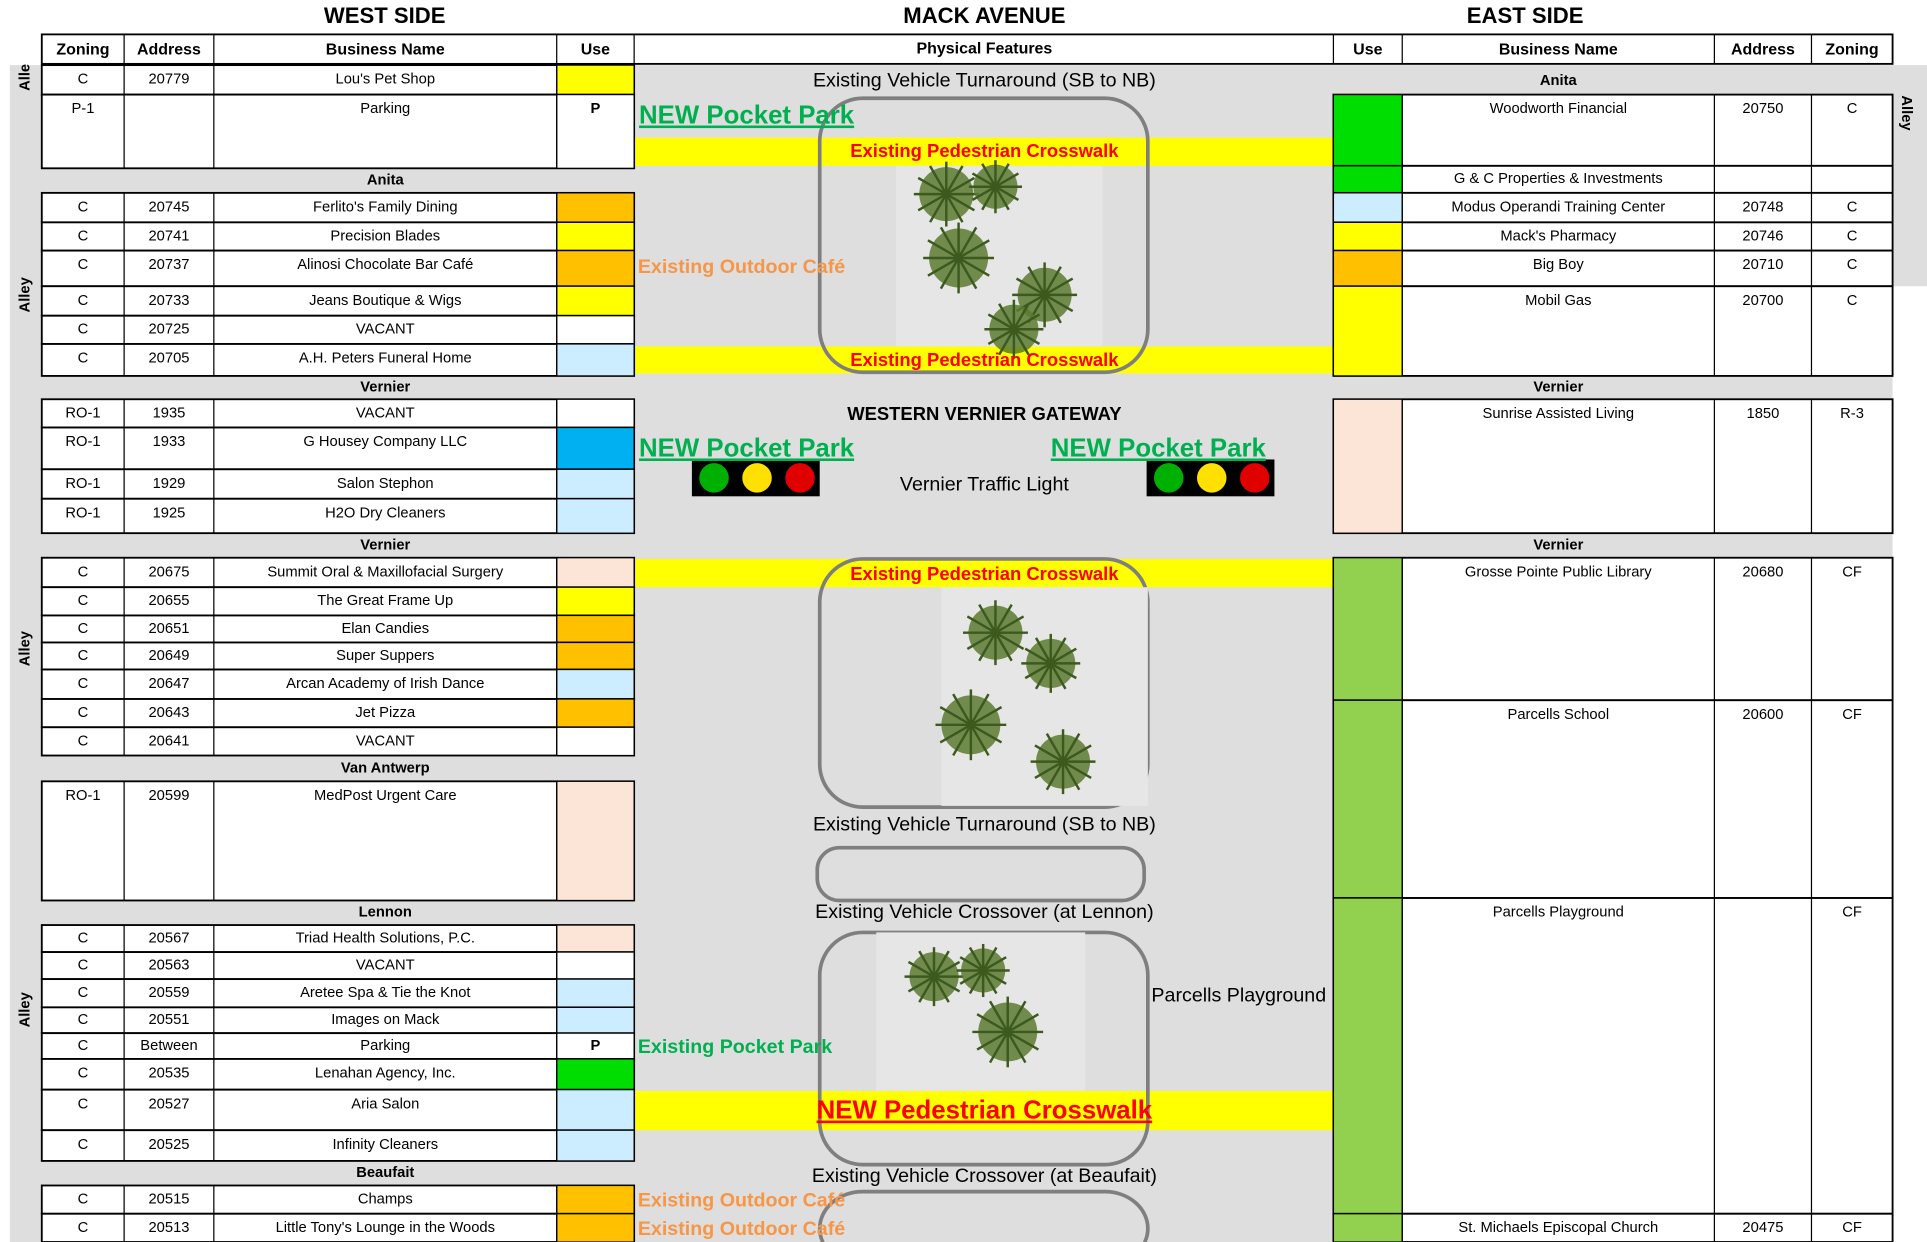 This screenshot has width=1927, height=1242. Describe the element at coordinates (168, 993) in the screenshot. I see `cell-text: 20559` at that location.